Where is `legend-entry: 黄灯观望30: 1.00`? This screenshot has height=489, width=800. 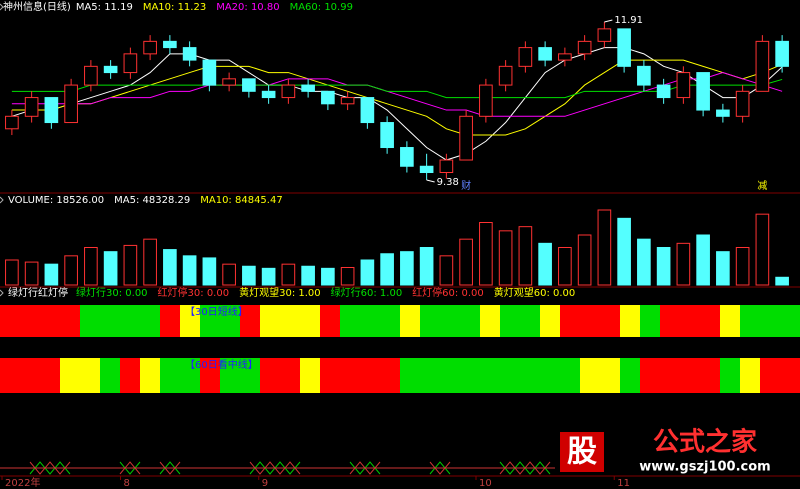 legend-entry: 黄灯观望30: 1.00 is located at coordinates (280, 292).